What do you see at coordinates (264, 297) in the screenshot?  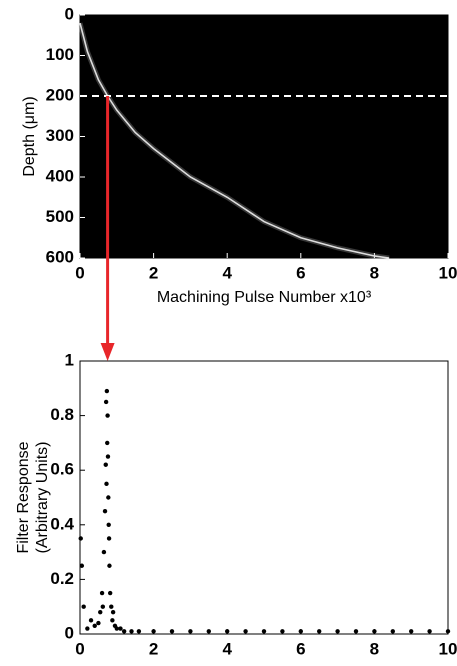 I see `x-axis-label: Machining Pulse Number x10³` at bounding box center [264, 297].